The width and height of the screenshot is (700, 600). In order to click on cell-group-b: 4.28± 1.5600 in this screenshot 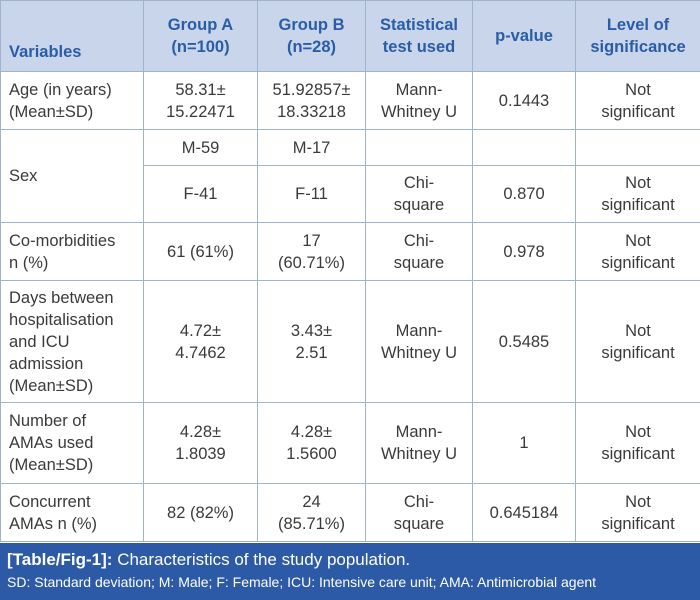, I will do `click(311, 443)`.